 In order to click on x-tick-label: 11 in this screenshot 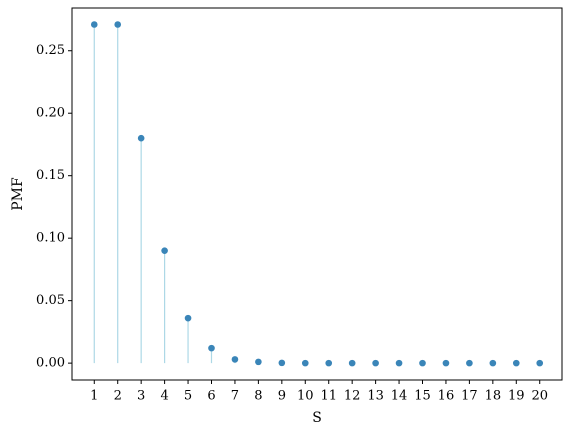, I will do `click(328, 396)`.